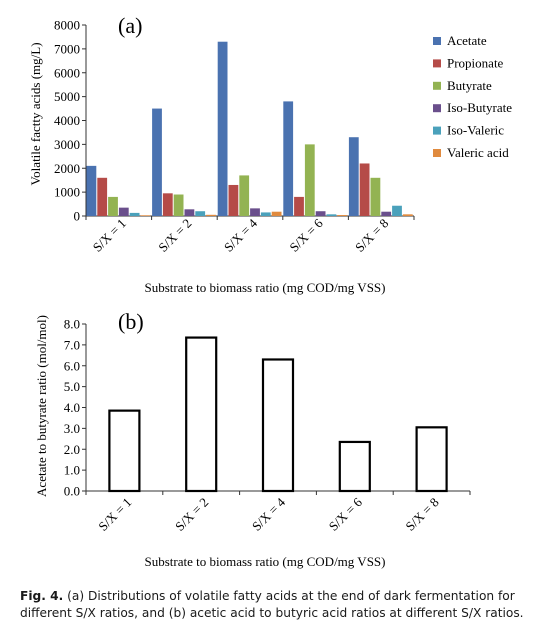  Describe the element at coordinates (72, 449) in the screenshot. I see `y-tick-label: 2.0` at that location.